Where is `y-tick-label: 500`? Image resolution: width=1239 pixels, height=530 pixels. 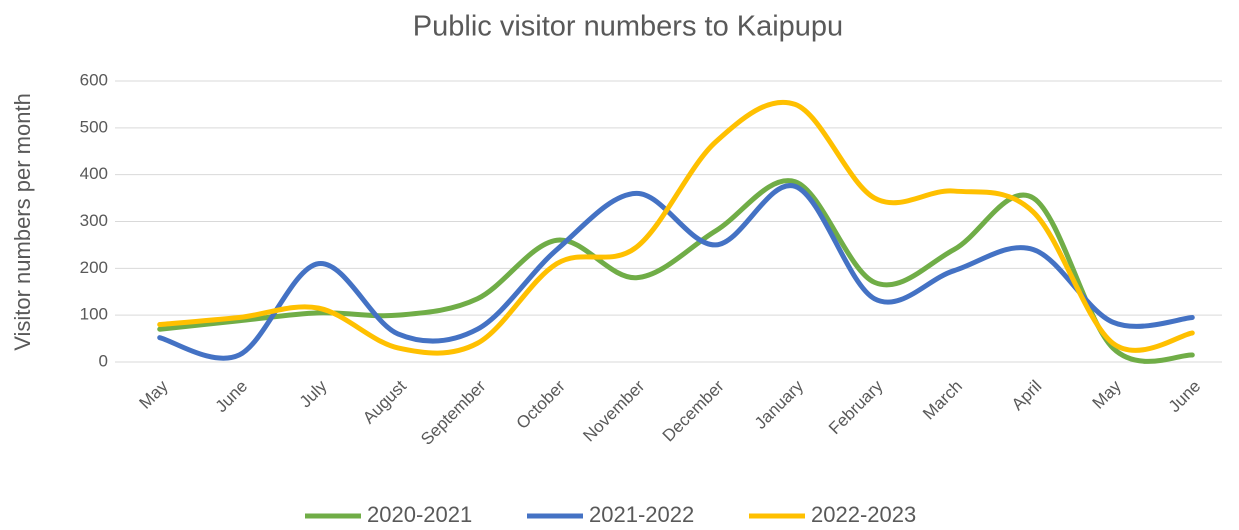
y-tick-label: 500 is located at coordinates (94, 126).